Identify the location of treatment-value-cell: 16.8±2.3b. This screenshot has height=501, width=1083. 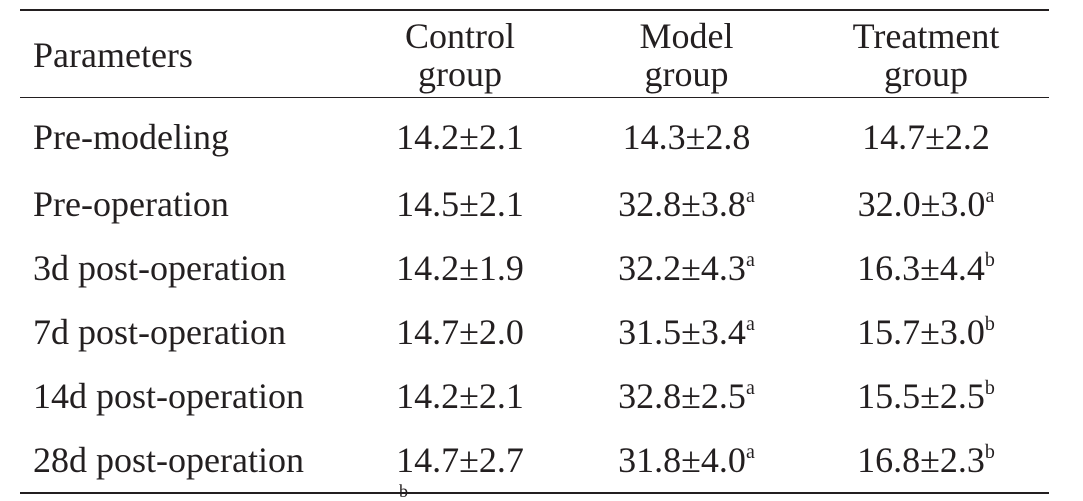
(926, 461).